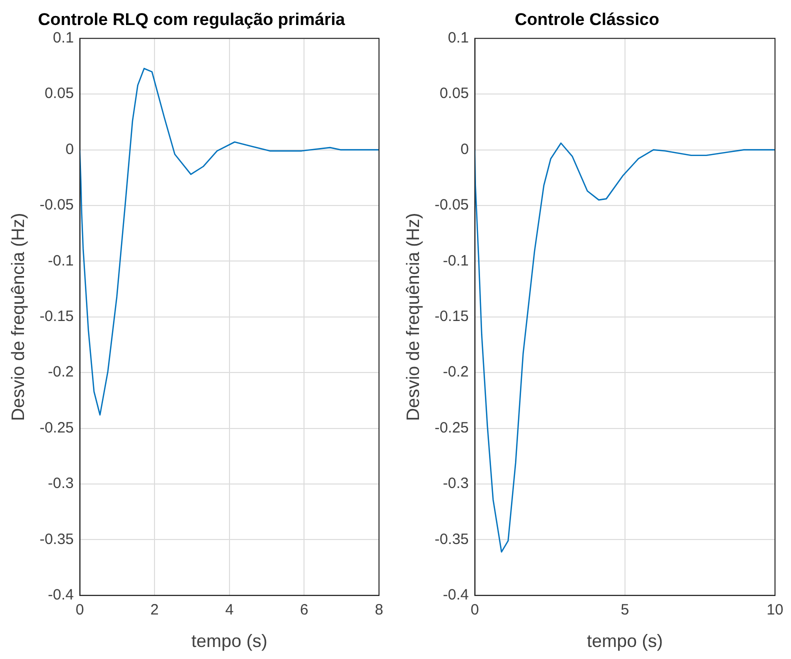 This screenshot has width=791, height=659. What do you see at coordinates (379, 610) in the screenshot?
I see `x-tick-label: 8` at bounding box center [379, 610].